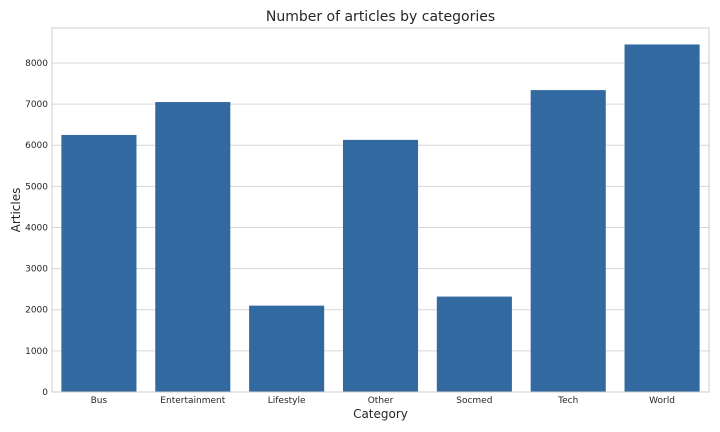  Describe the element at coordinates (193, 247) in the screenshot. I see `bar-entertainment` at that location.